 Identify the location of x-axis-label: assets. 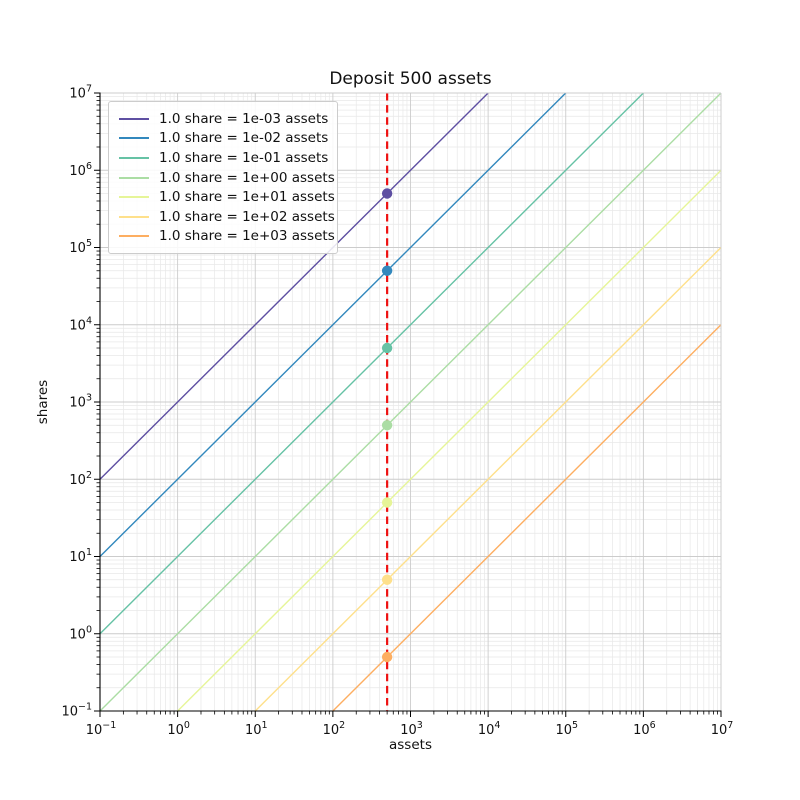
(410, 745).